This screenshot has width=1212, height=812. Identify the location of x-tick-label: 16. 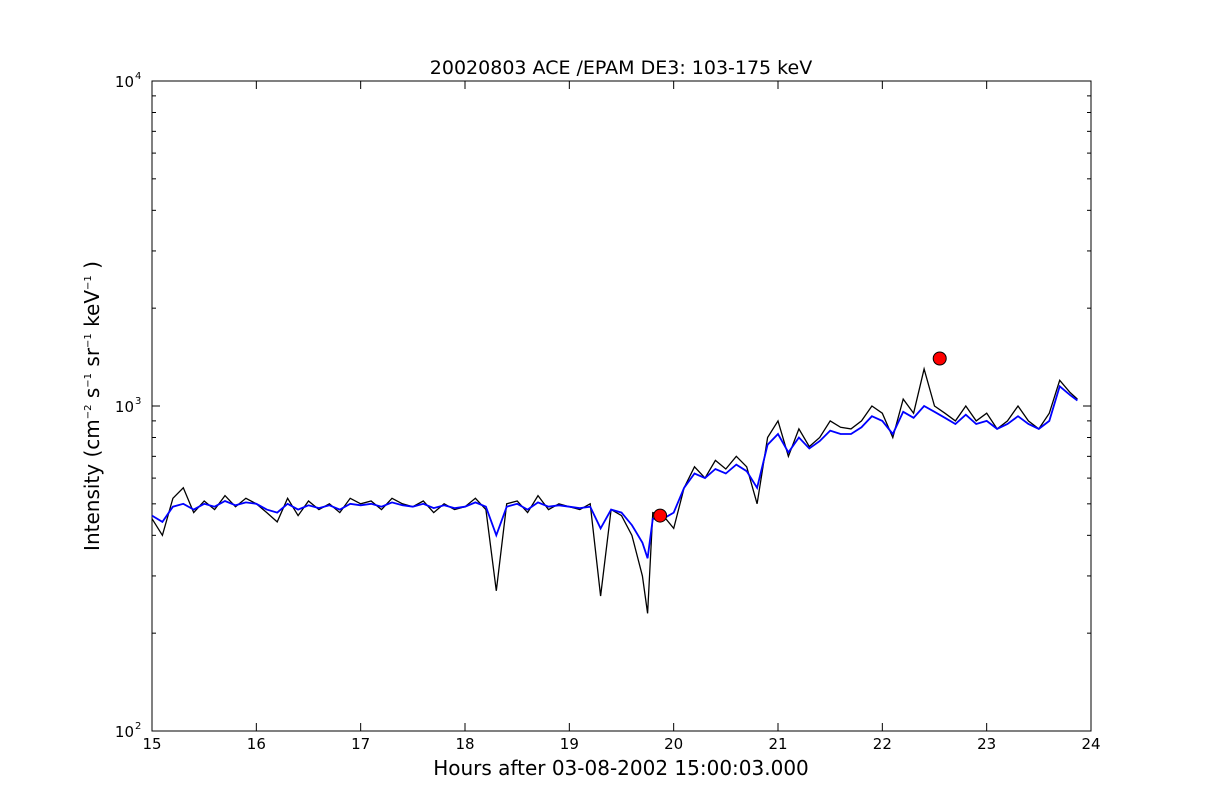
(256, 744).